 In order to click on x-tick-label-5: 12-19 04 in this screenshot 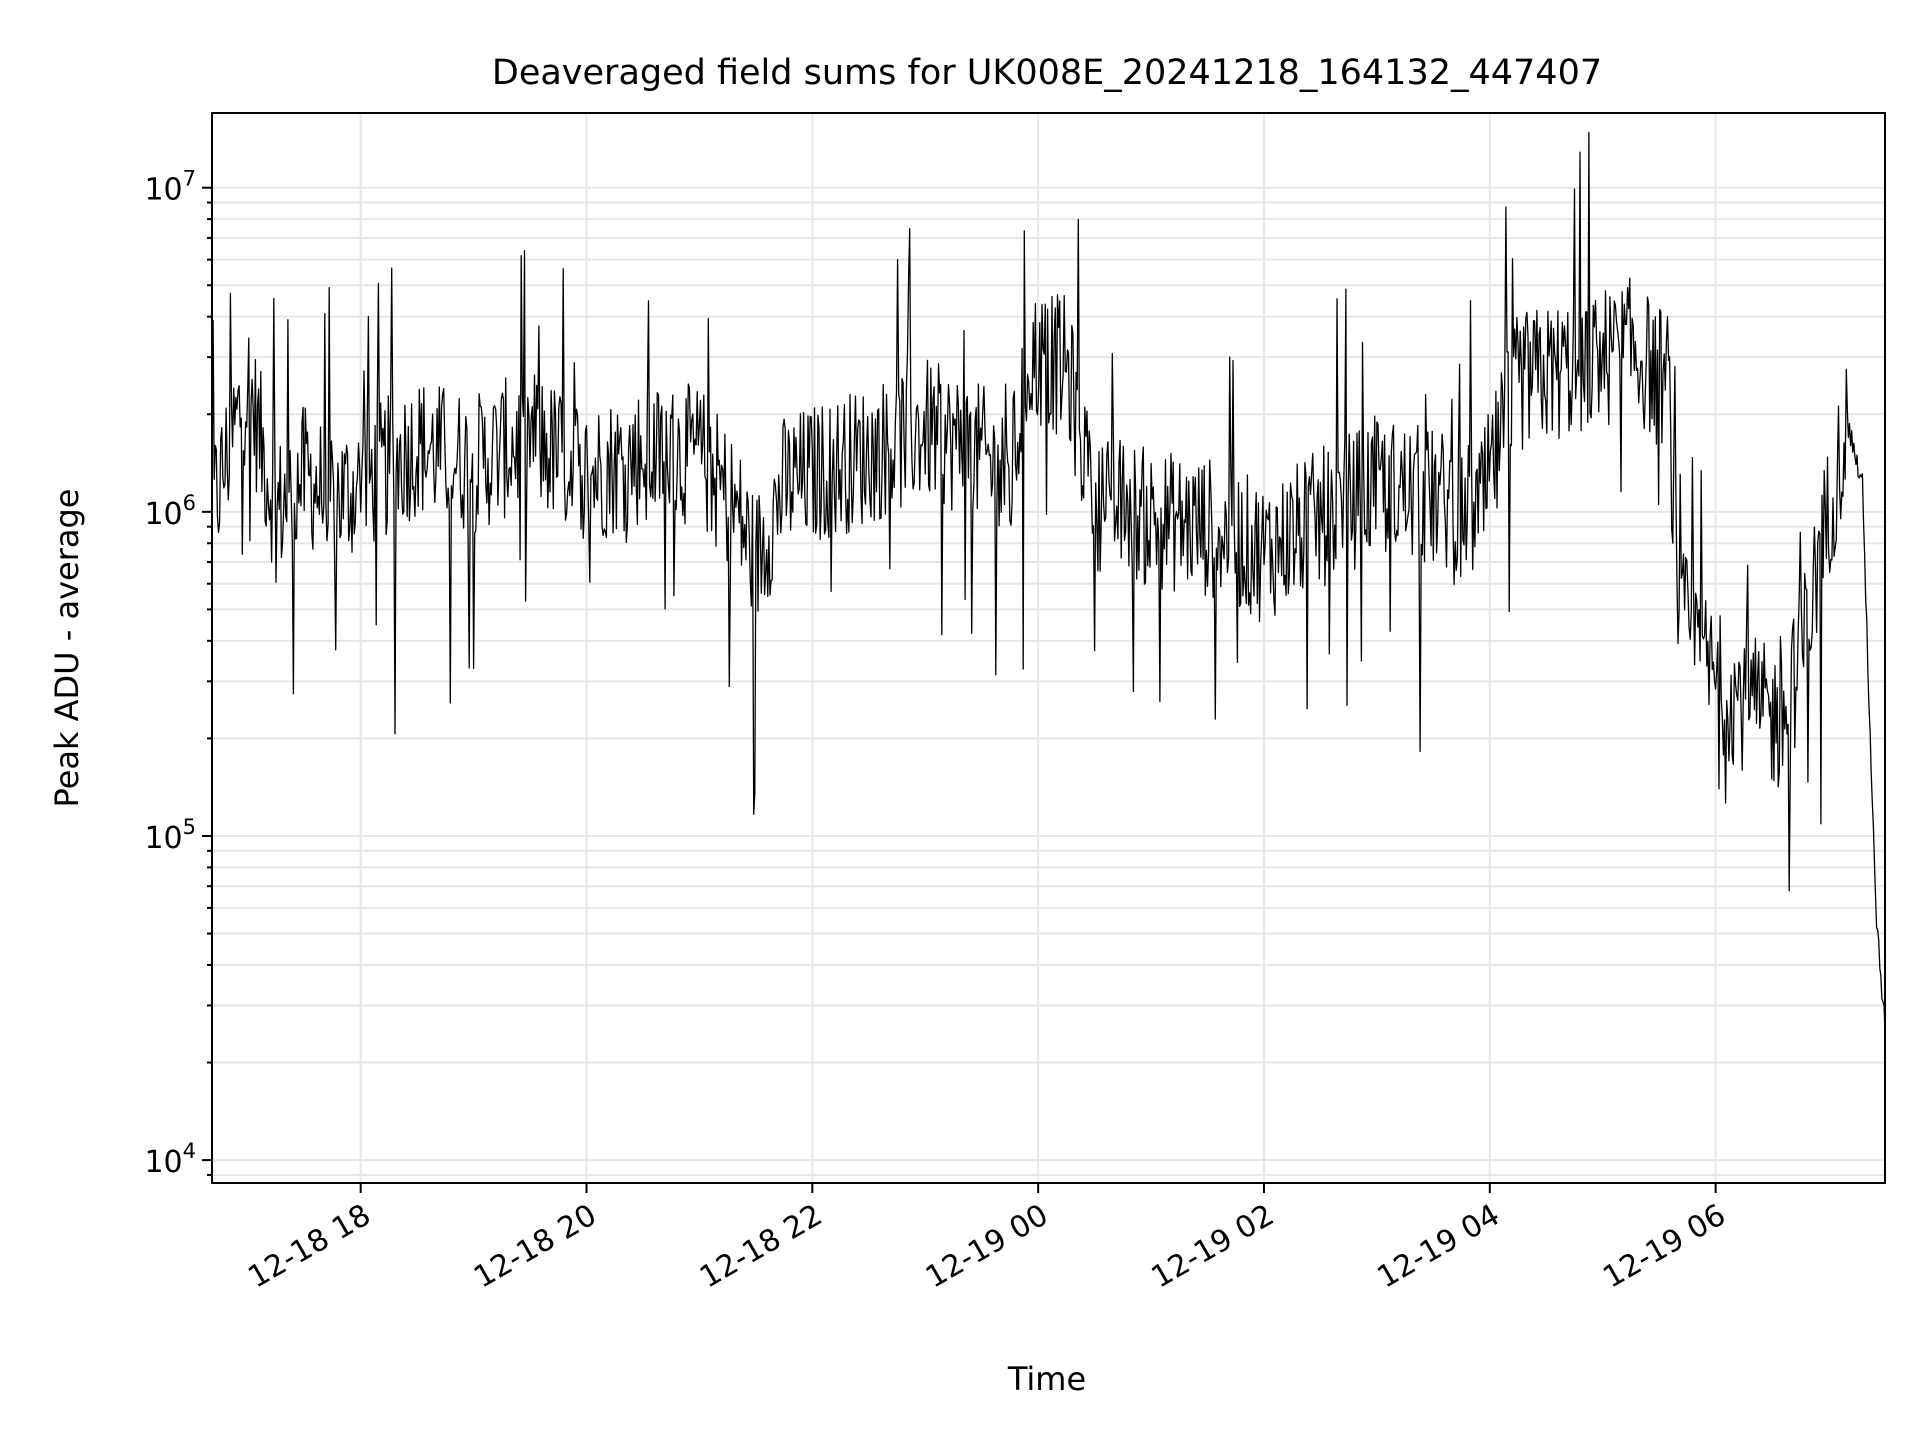, I will do `click(1438, 1247)`.